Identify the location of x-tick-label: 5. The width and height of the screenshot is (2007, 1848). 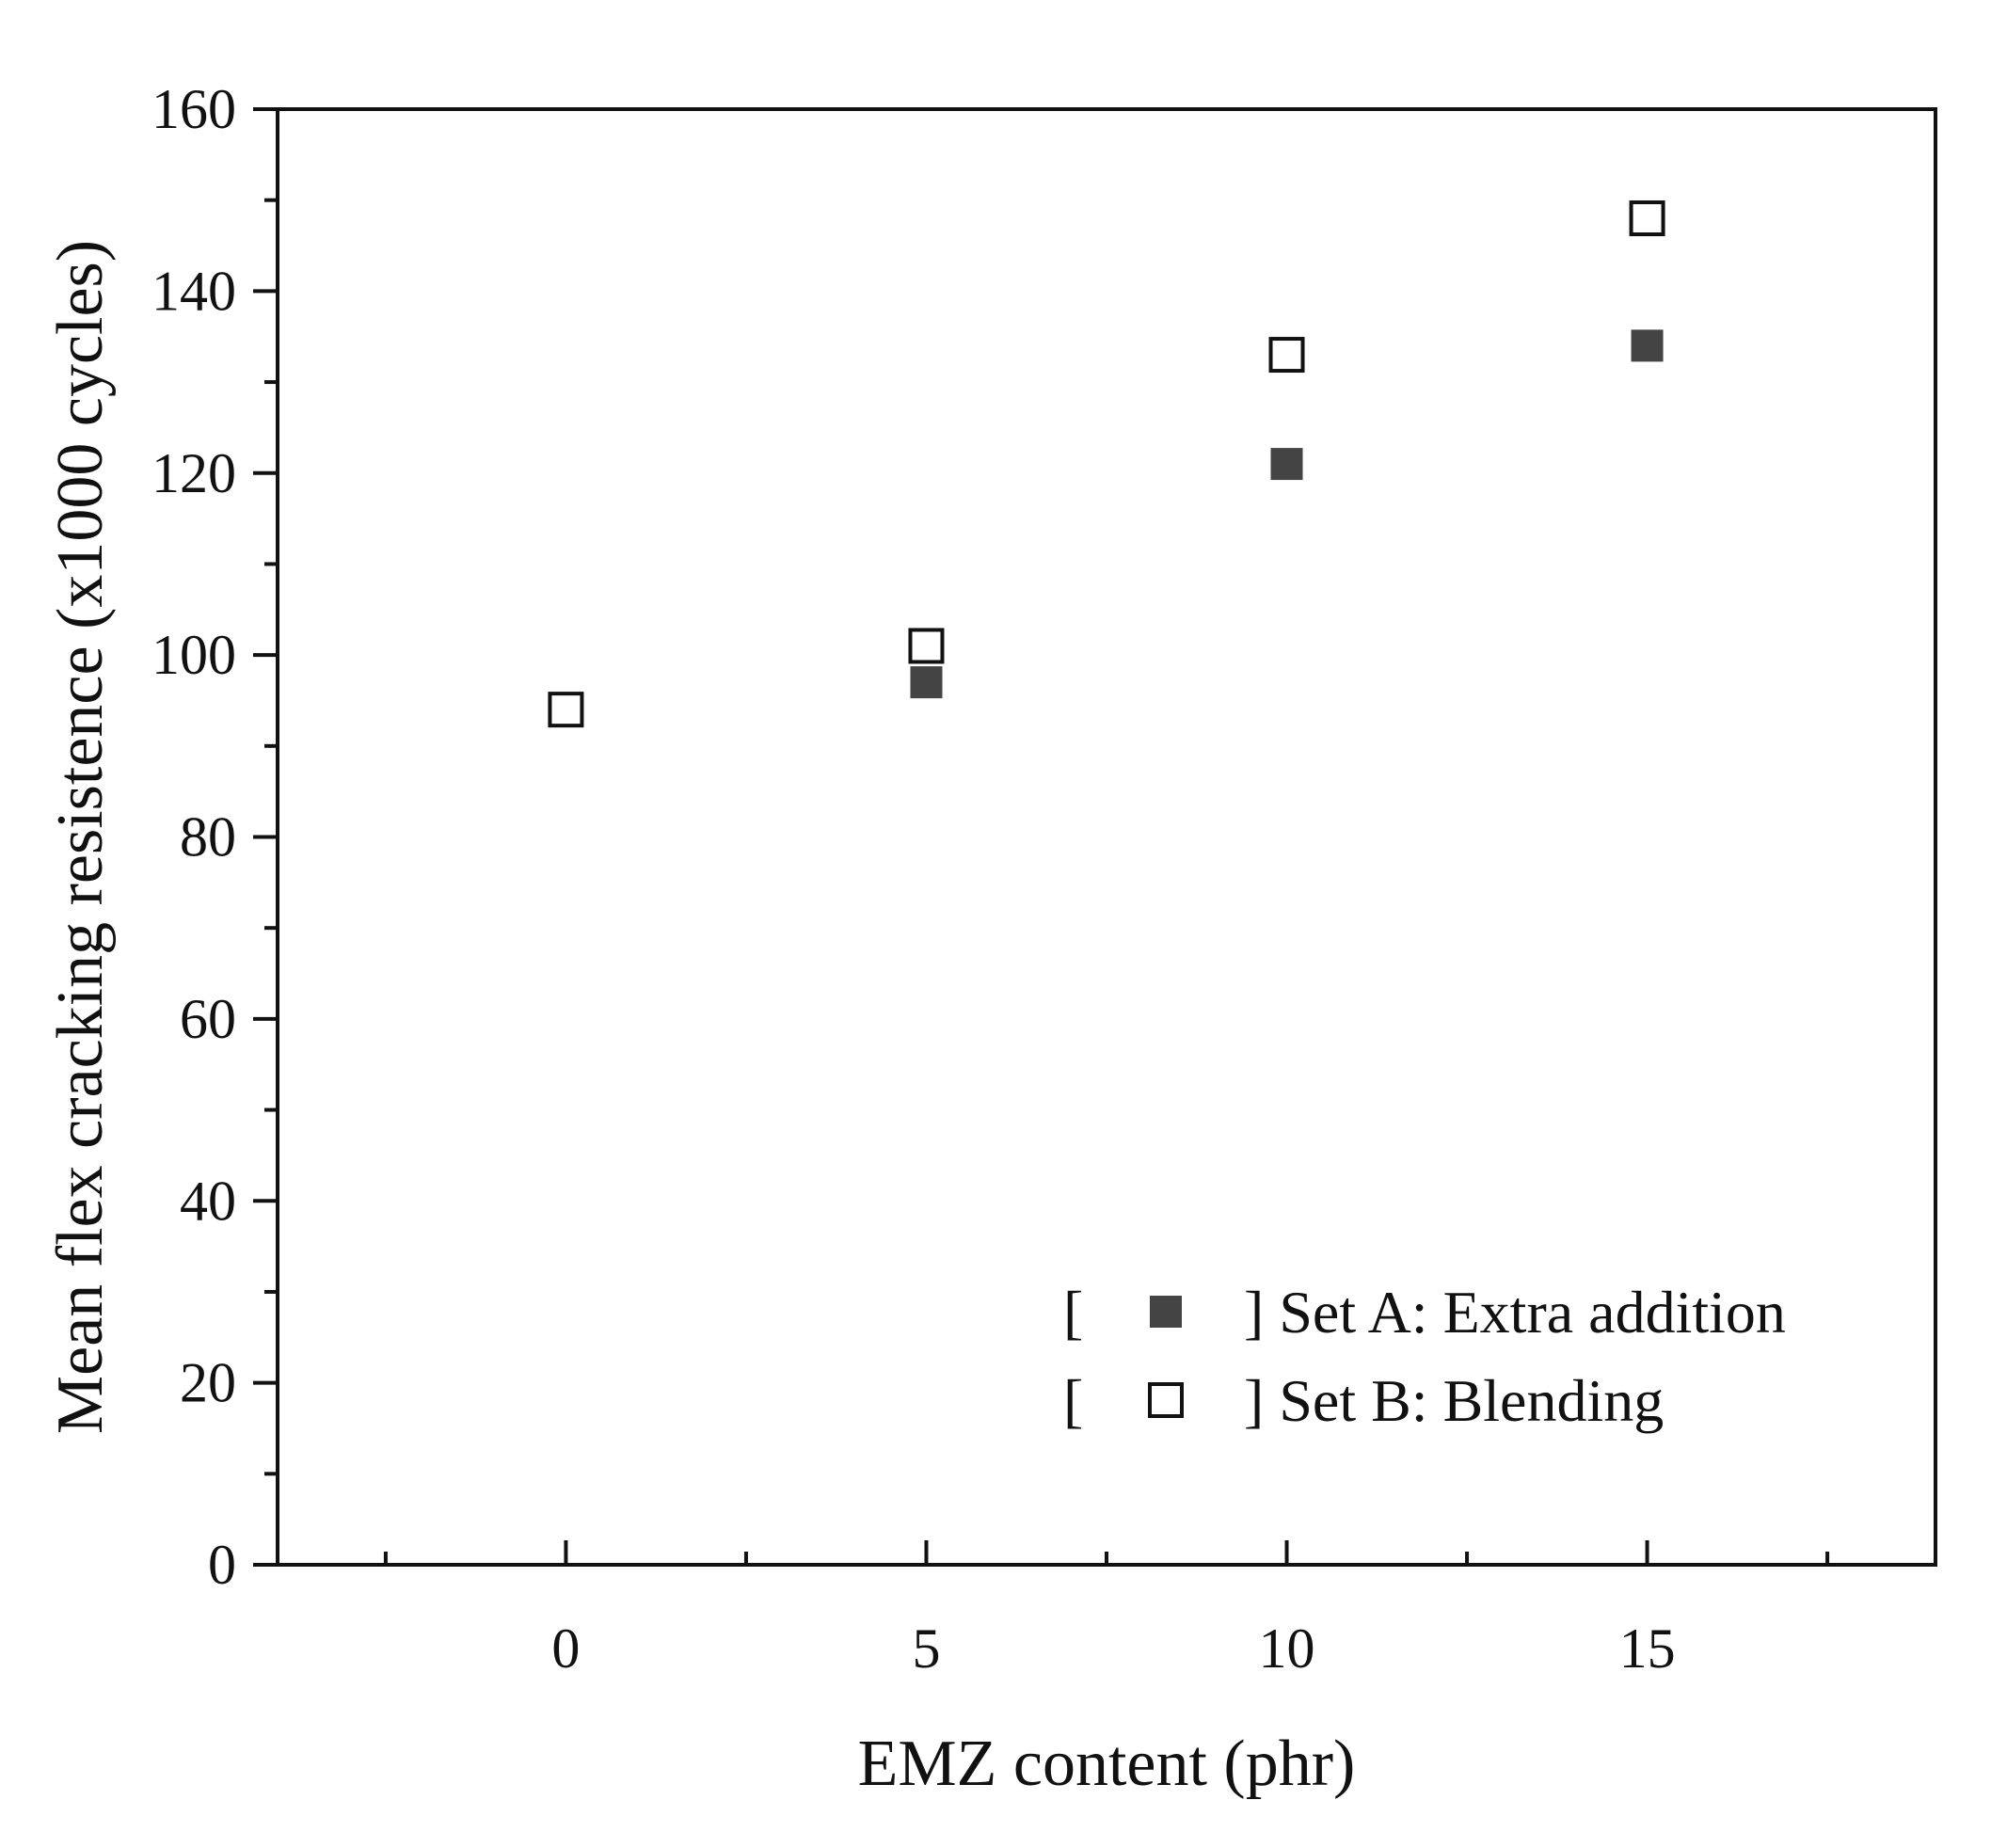
(926, 1648).